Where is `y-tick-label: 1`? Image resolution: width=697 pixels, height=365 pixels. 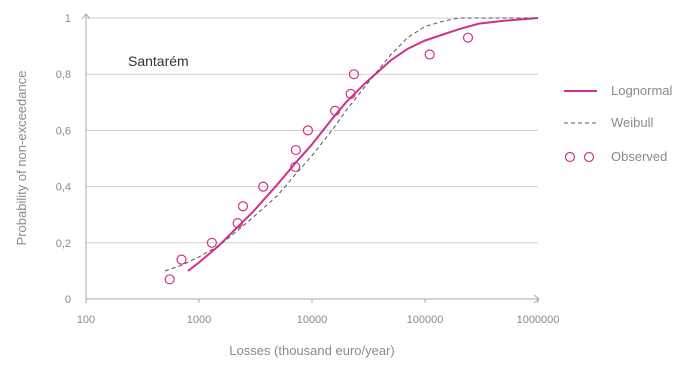
y-tick-label: 1 is located at coordinates (68, 19).